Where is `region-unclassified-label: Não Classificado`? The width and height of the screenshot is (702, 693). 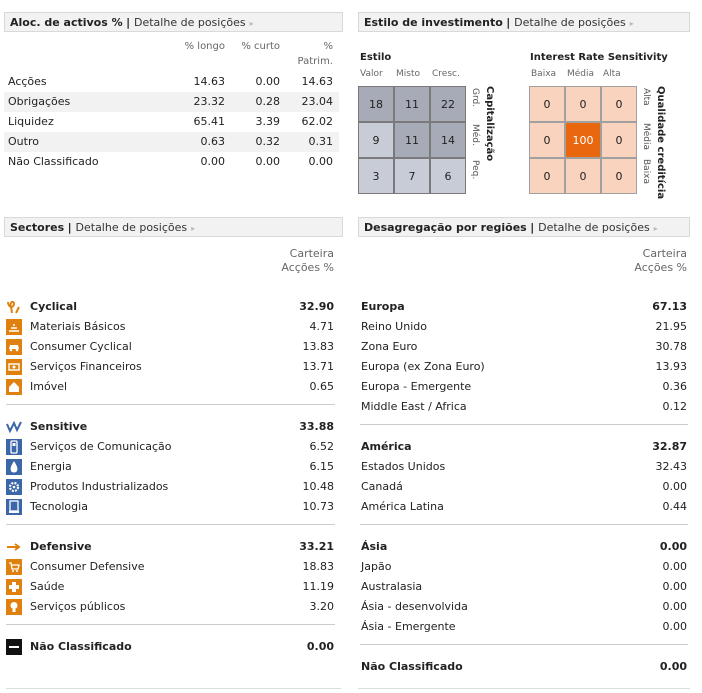
region-unclassified-label: Não Classificado is located at coordinates (412, 666).